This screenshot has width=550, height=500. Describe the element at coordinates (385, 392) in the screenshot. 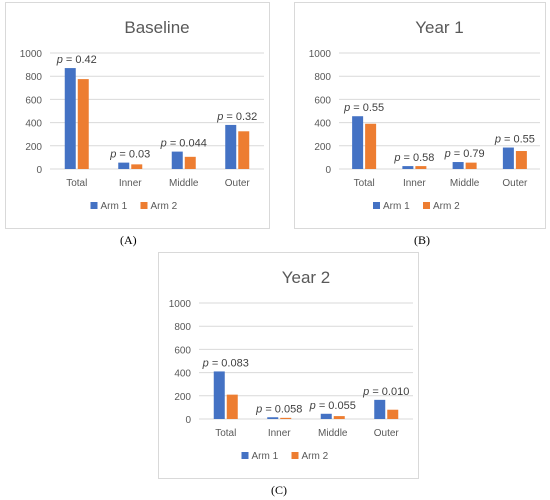

I see `p-value-annotation: p = 0.010` at that location.